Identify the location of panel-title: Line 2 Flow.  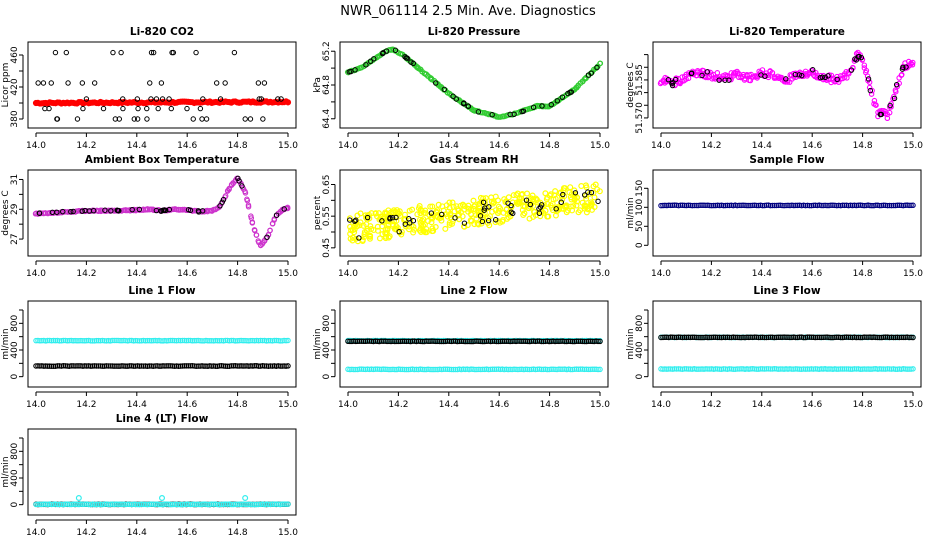
(473, 291).